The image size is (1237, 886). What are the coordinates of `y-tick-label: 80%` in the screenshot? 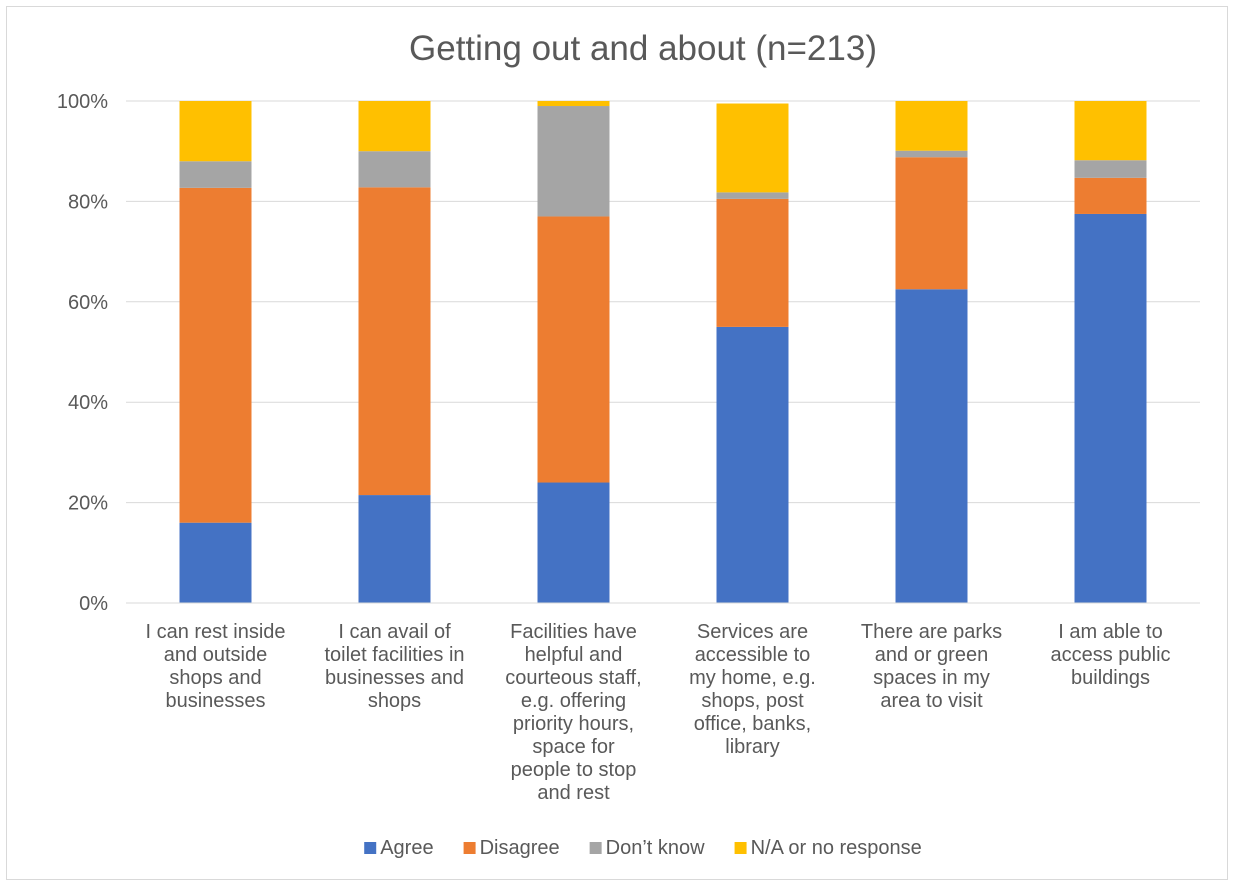 It's located at (88, 202).